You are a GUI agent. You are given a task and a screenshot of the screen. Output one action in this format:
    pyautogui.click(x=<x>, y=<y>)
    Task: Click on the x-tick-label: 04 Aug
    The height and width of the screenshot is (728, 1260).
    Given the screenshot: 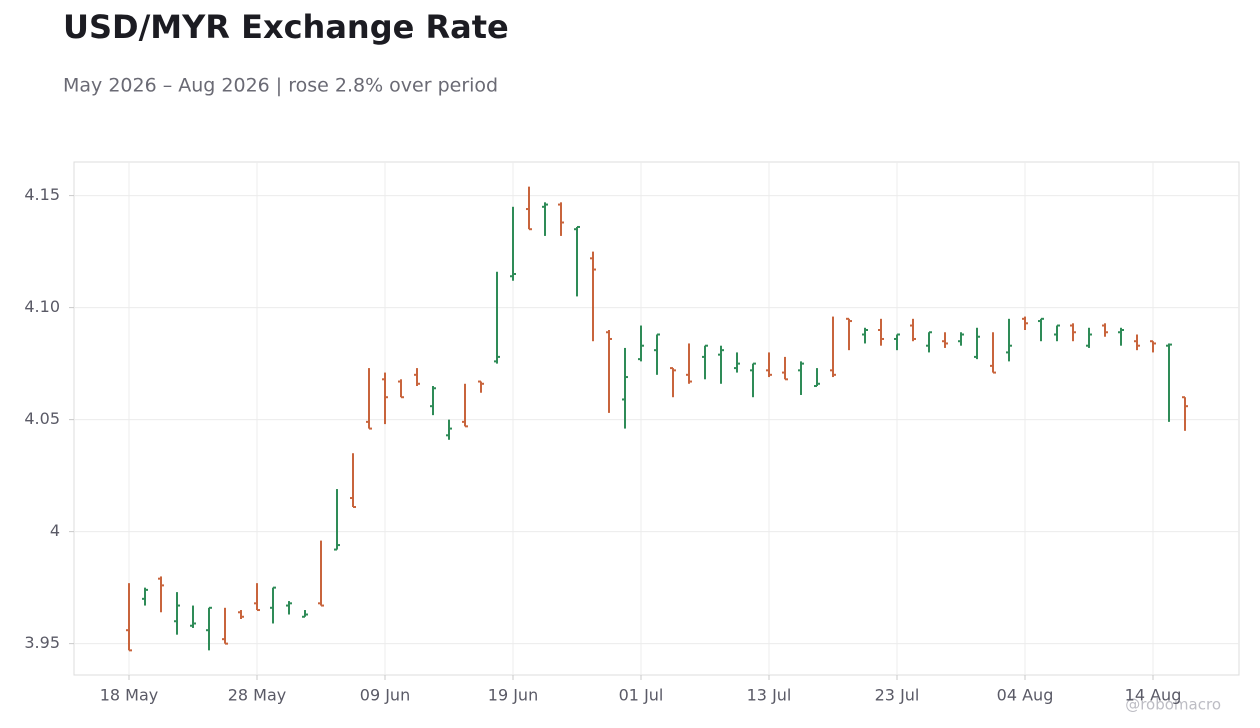 What is the action you would take?
    pyautogui.click(x=1025, y=695)
    